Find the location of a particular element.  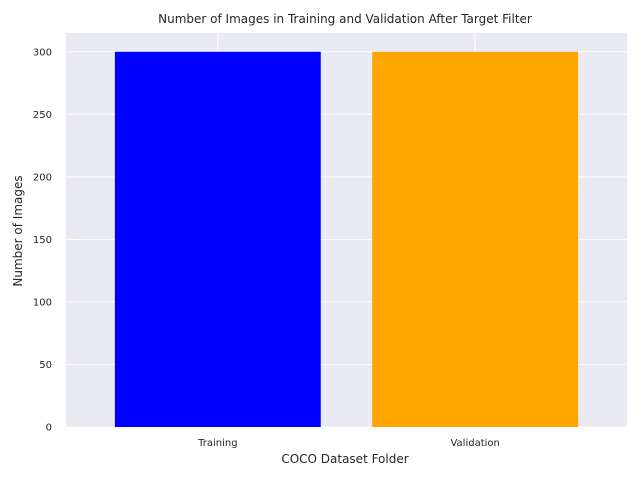

y-tick-label: 50 is located at coordinates (45, 365).